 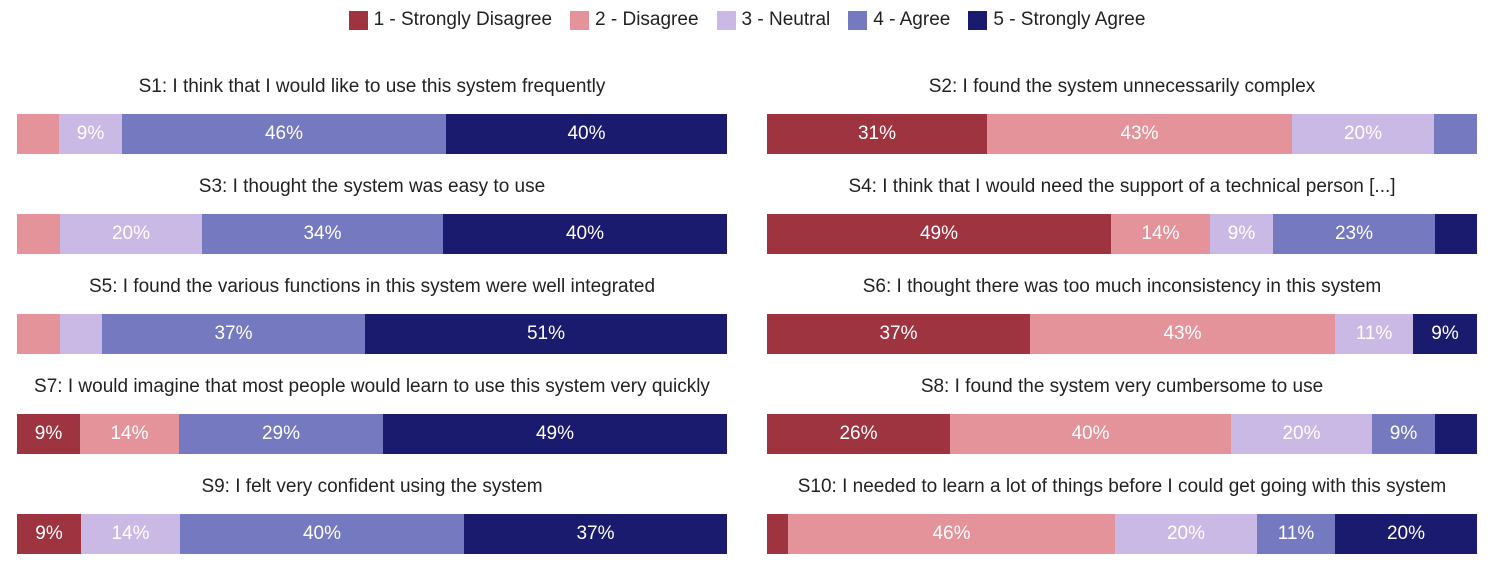 I want to click on legend-item: 5 - Strongly Agree, so click(x=1056, y=20).